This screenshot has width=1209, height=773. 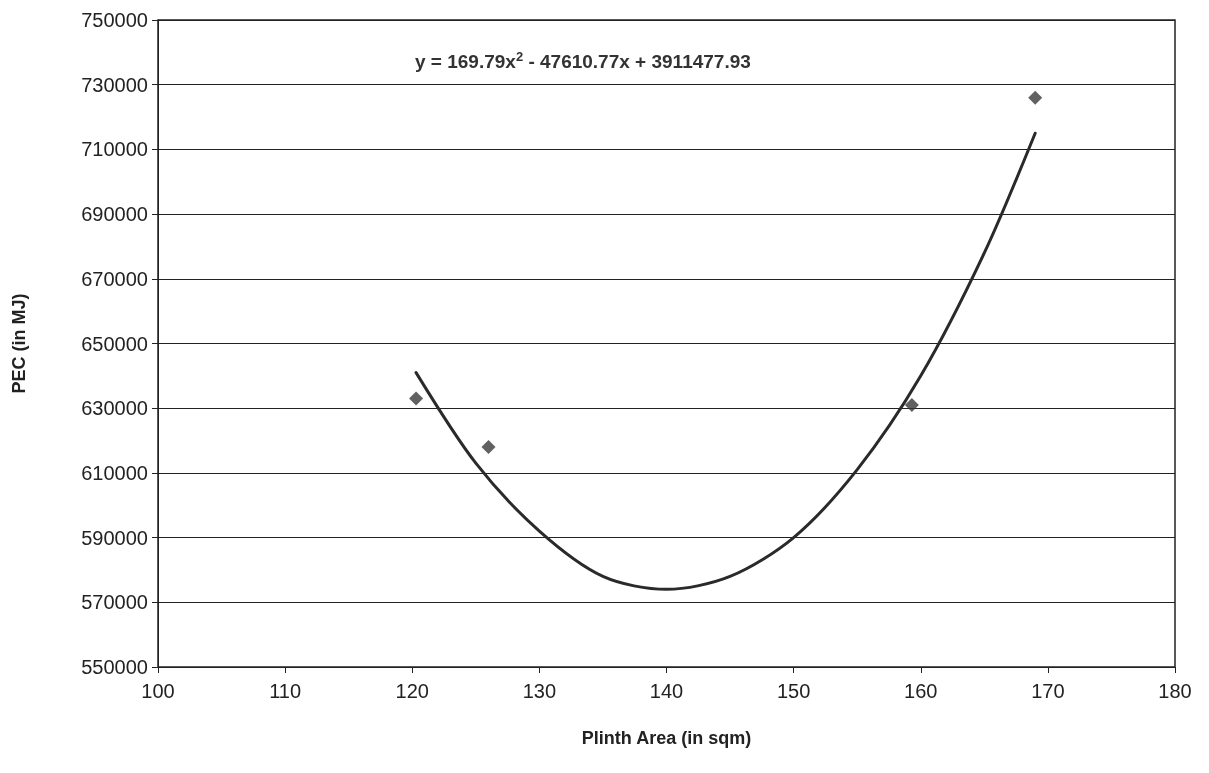 I want to click on y-tick-label: 710000, so click(x=114, y=149).